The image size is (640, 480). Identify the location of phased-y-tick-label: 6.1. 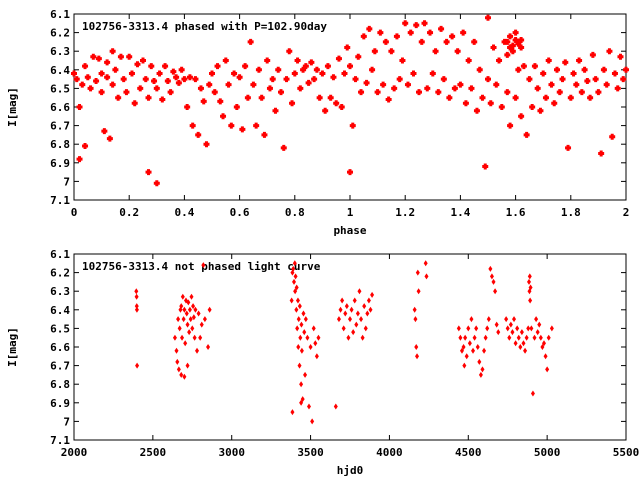
(60, 14).